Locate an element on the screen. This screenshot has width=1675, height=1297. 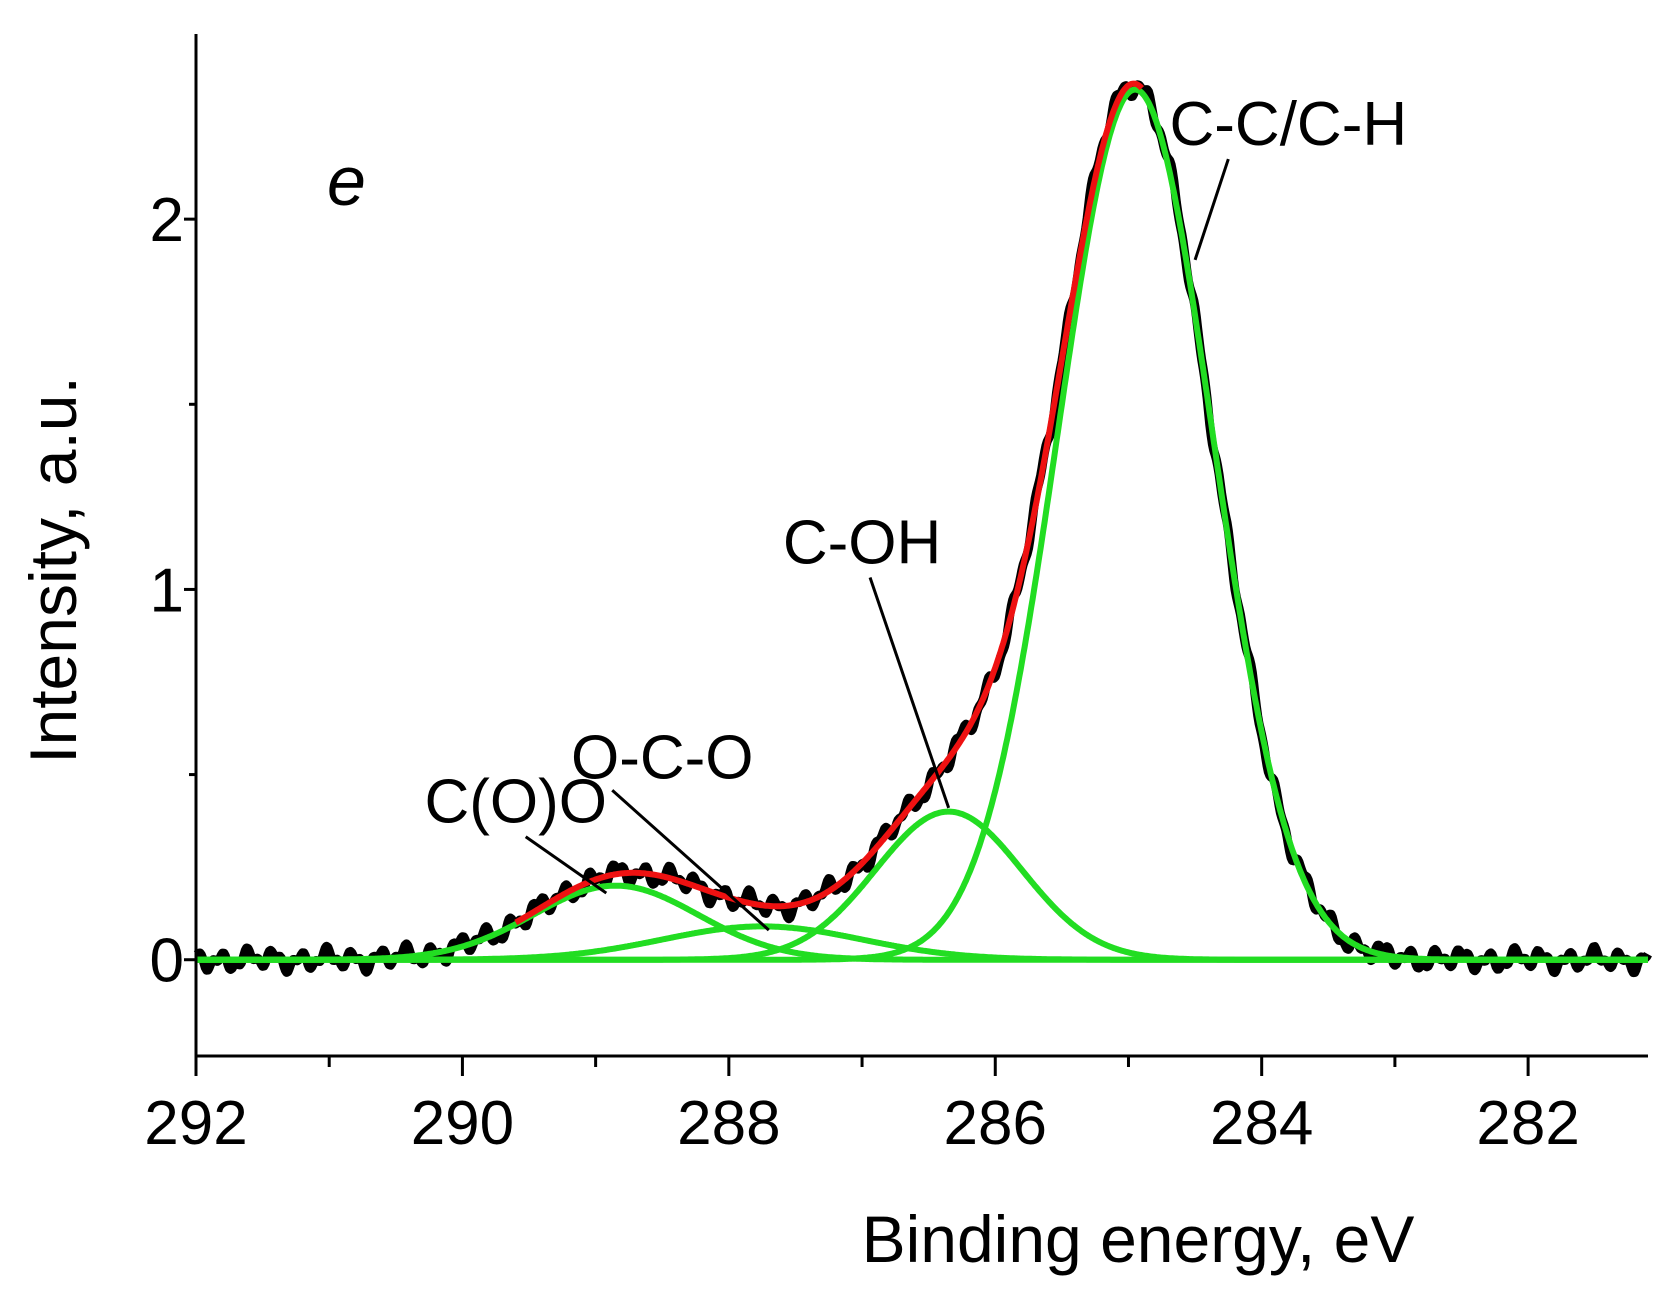
y-axis-title: Intensity, a.u. is located at coordinates (53, 570).